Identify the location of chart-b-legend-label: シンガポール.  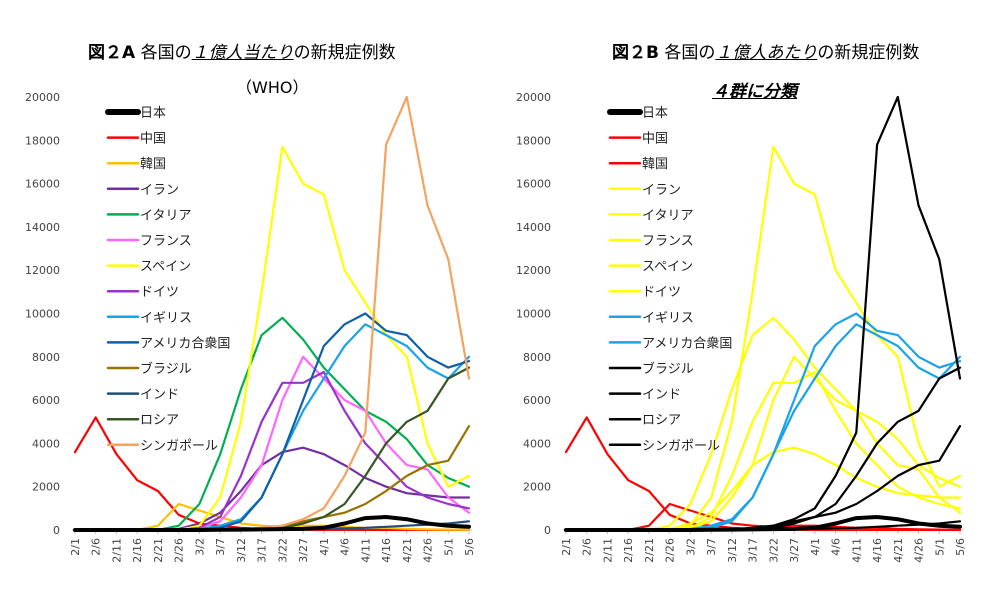
(681, 446).